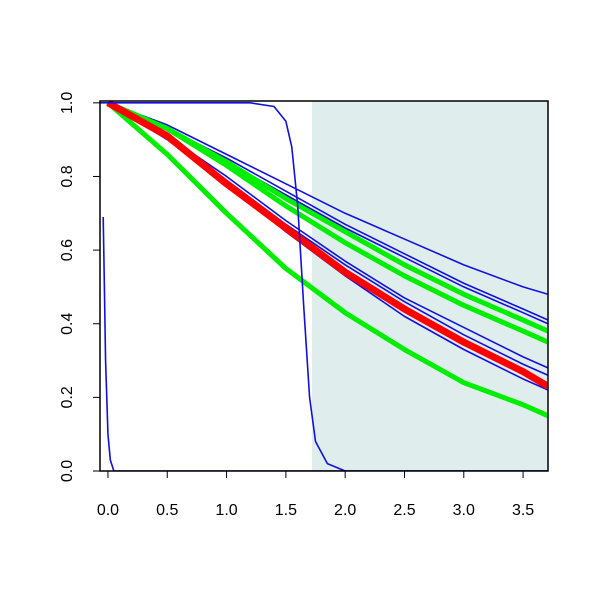  Describe the element at coordinates (67, 176) in the screenshot. I see `y-tick-label: 0.8` at that location.